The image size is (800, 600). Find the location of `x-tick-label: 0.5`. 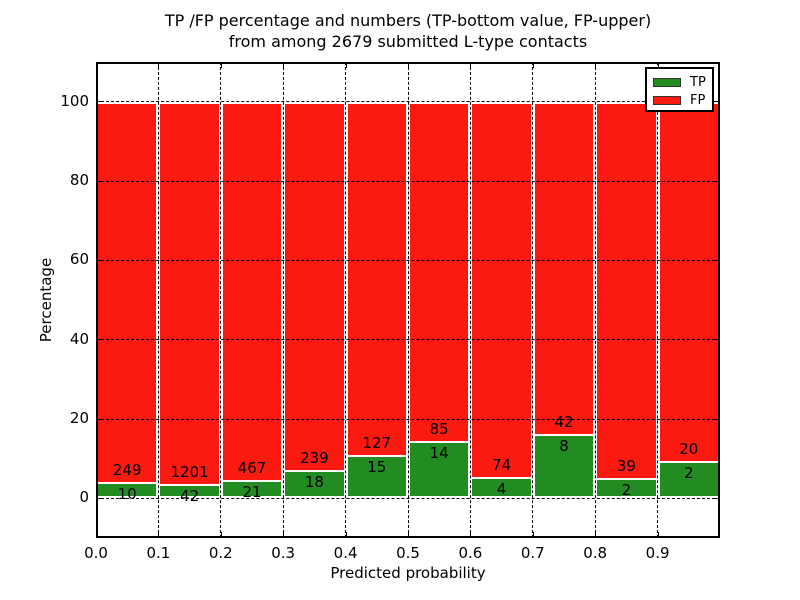

x-tick-label: 0.5 is located at coordinates (408, 553).